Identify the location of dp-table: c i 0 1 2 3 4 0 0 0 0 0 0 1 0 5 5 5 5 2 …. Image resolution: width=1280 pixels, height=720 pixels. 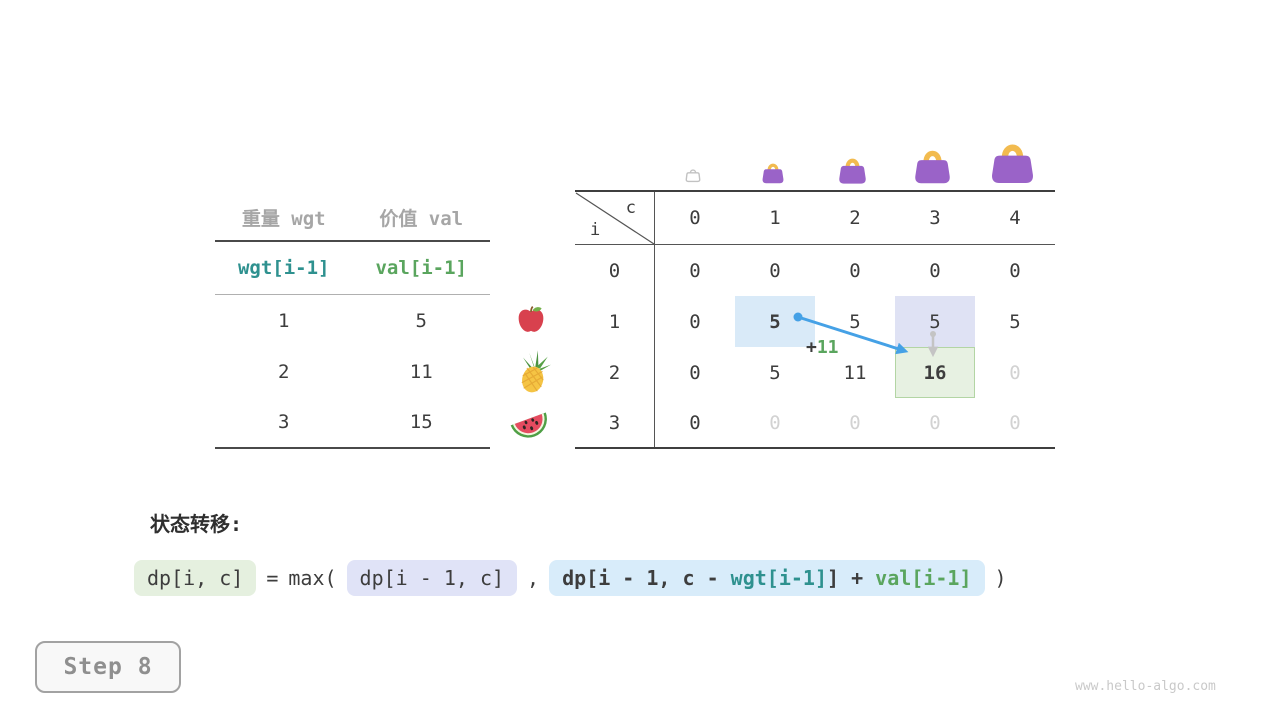
(815, 319).